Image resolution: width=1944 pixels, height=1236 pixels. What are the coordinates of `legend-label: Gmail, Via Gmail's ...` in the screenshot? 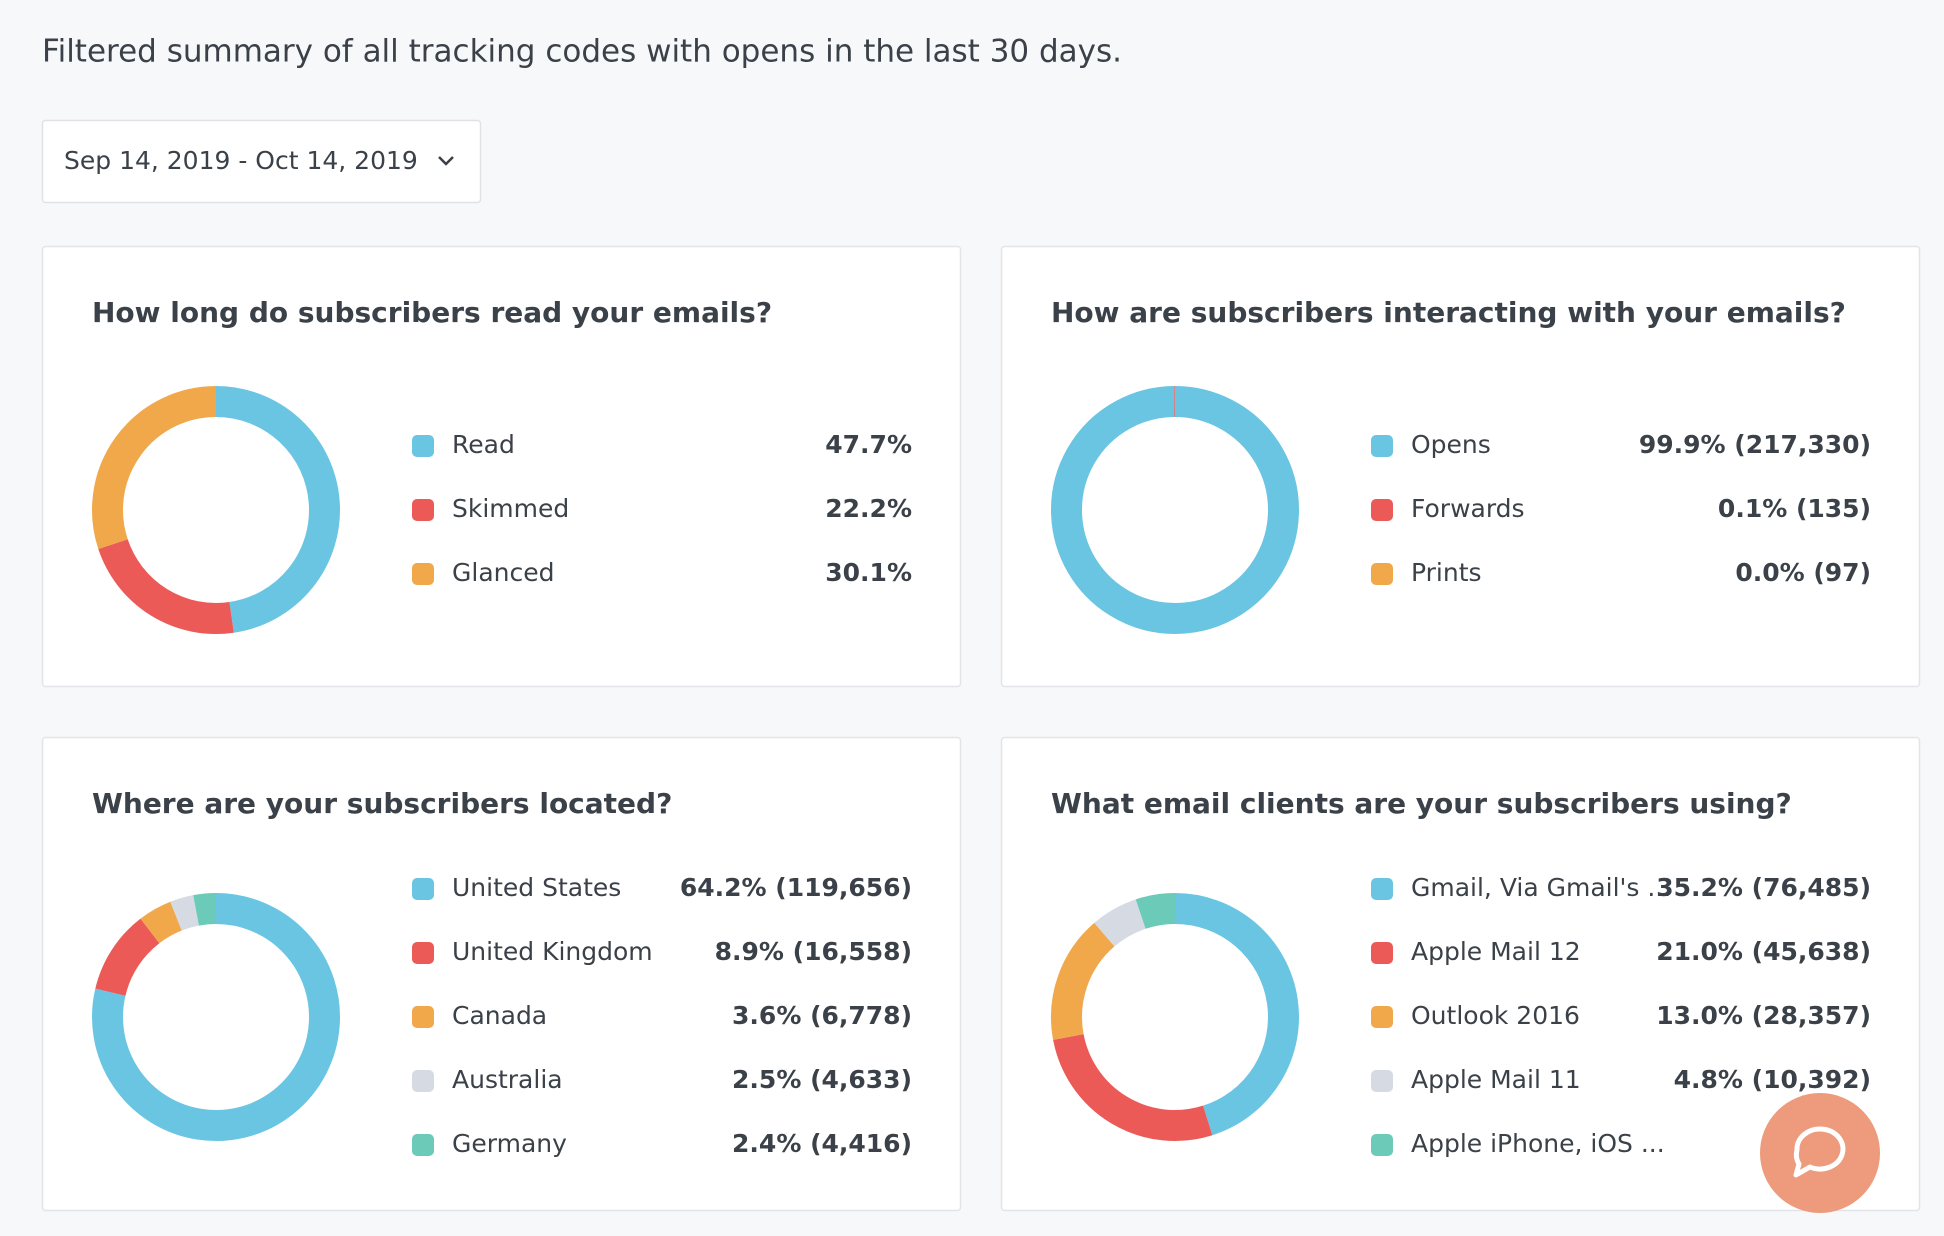 It's located at (1541, 887).